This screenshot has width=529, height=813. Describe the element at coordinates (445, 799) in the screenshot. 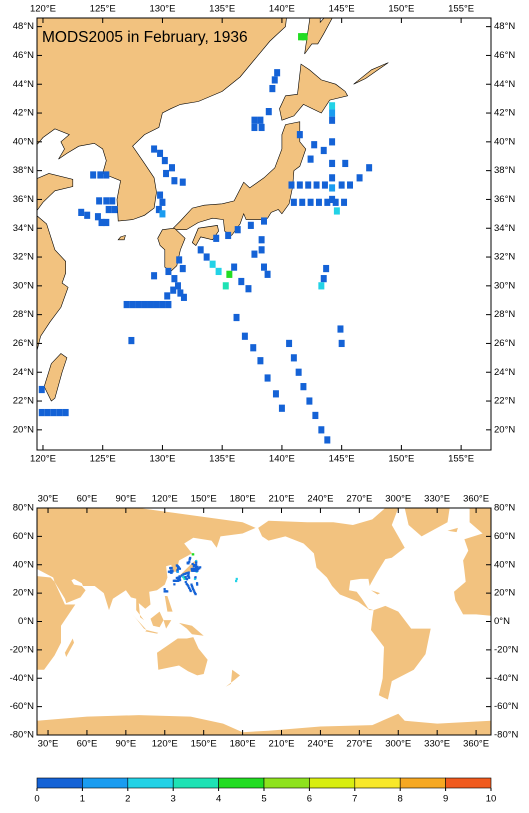

I see `colorbar-label: 9` at that location.